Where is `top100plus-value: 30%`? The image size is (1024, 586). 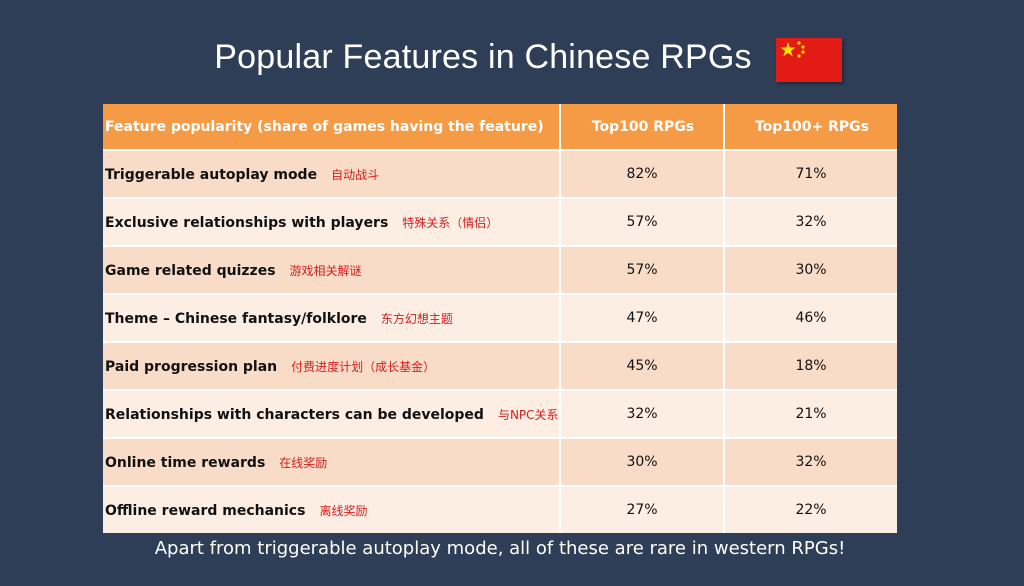 top100plus-value: 30% is located at coordinates (810, 269).